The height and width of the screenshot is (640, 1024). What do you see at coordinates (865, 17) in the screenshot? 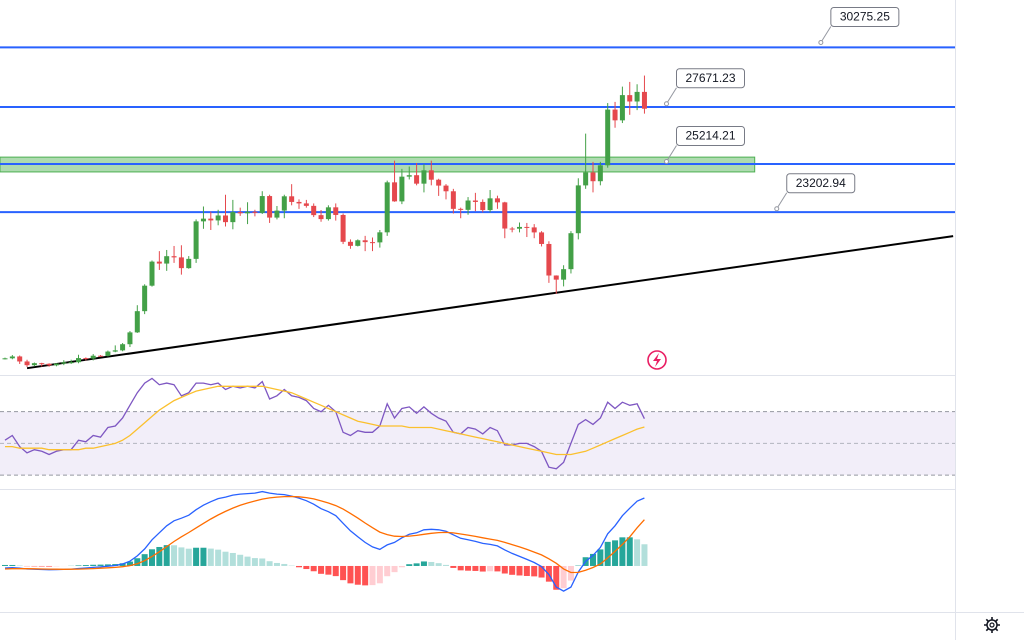
I see `callout-text: 30275.25` at bounding box center [865, 17].